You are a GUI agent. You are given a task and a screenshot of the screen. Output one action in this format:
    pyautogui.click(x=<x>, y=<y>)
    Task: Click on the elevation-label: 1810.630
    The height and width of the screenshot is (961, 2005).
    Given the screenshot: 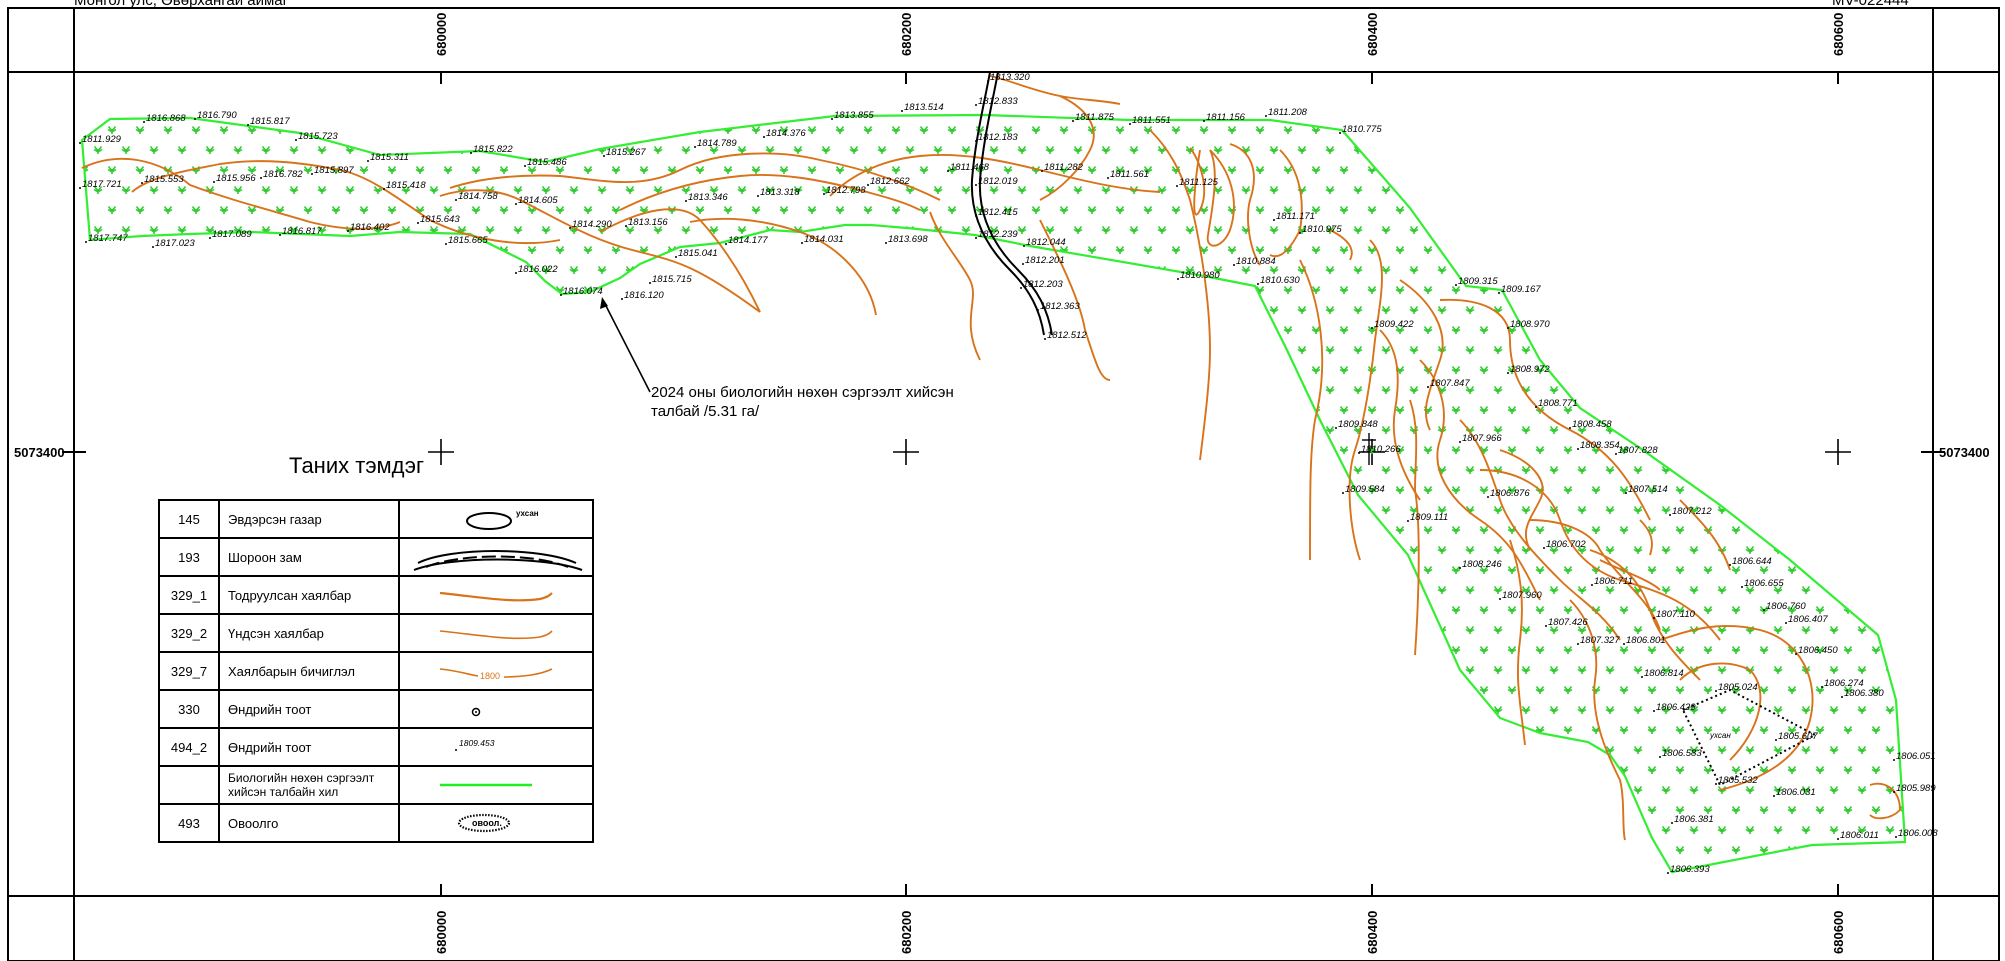 What is the action you would take?
    pyautogui.click(x=1280, y=280)
    